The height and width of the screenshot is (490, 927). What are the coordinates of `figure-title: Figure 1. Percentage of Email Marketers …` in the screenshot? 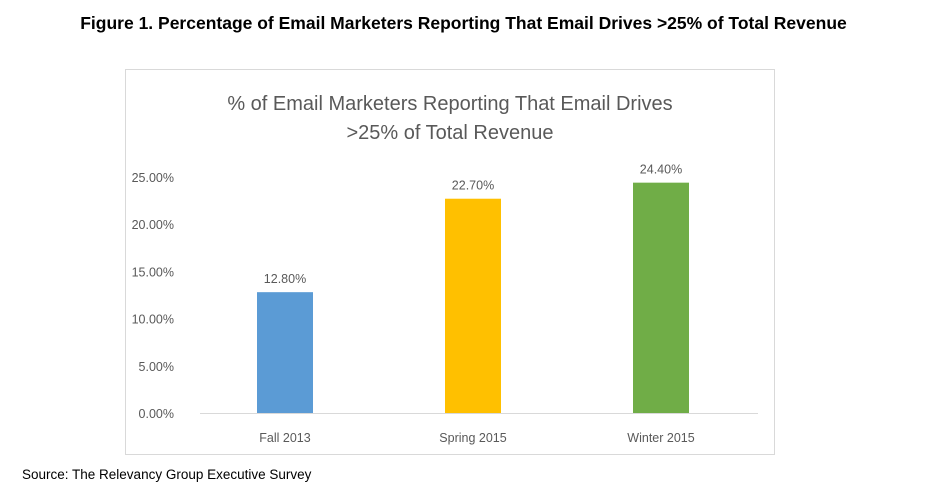 It's located at (463, 23).